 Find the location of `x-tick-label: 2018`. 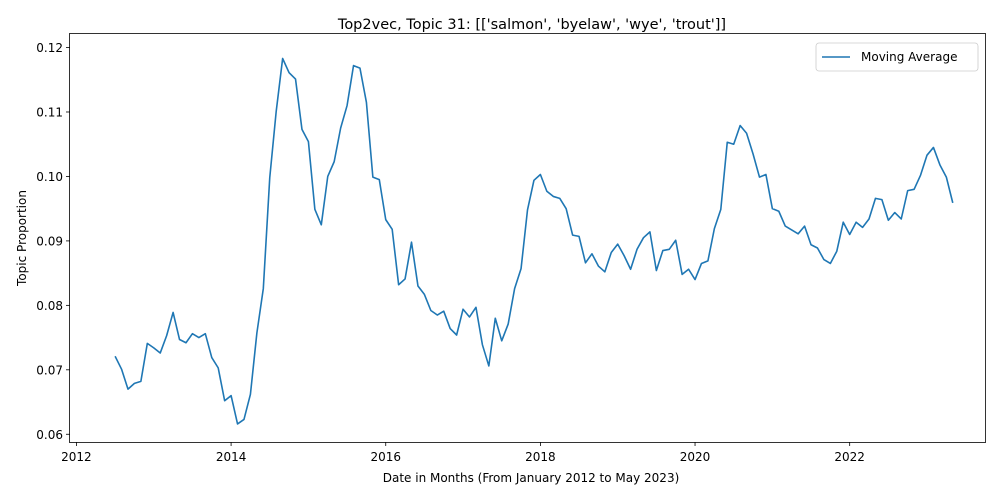

x-tick-label: 2018 is located at coordinates (540, 457).